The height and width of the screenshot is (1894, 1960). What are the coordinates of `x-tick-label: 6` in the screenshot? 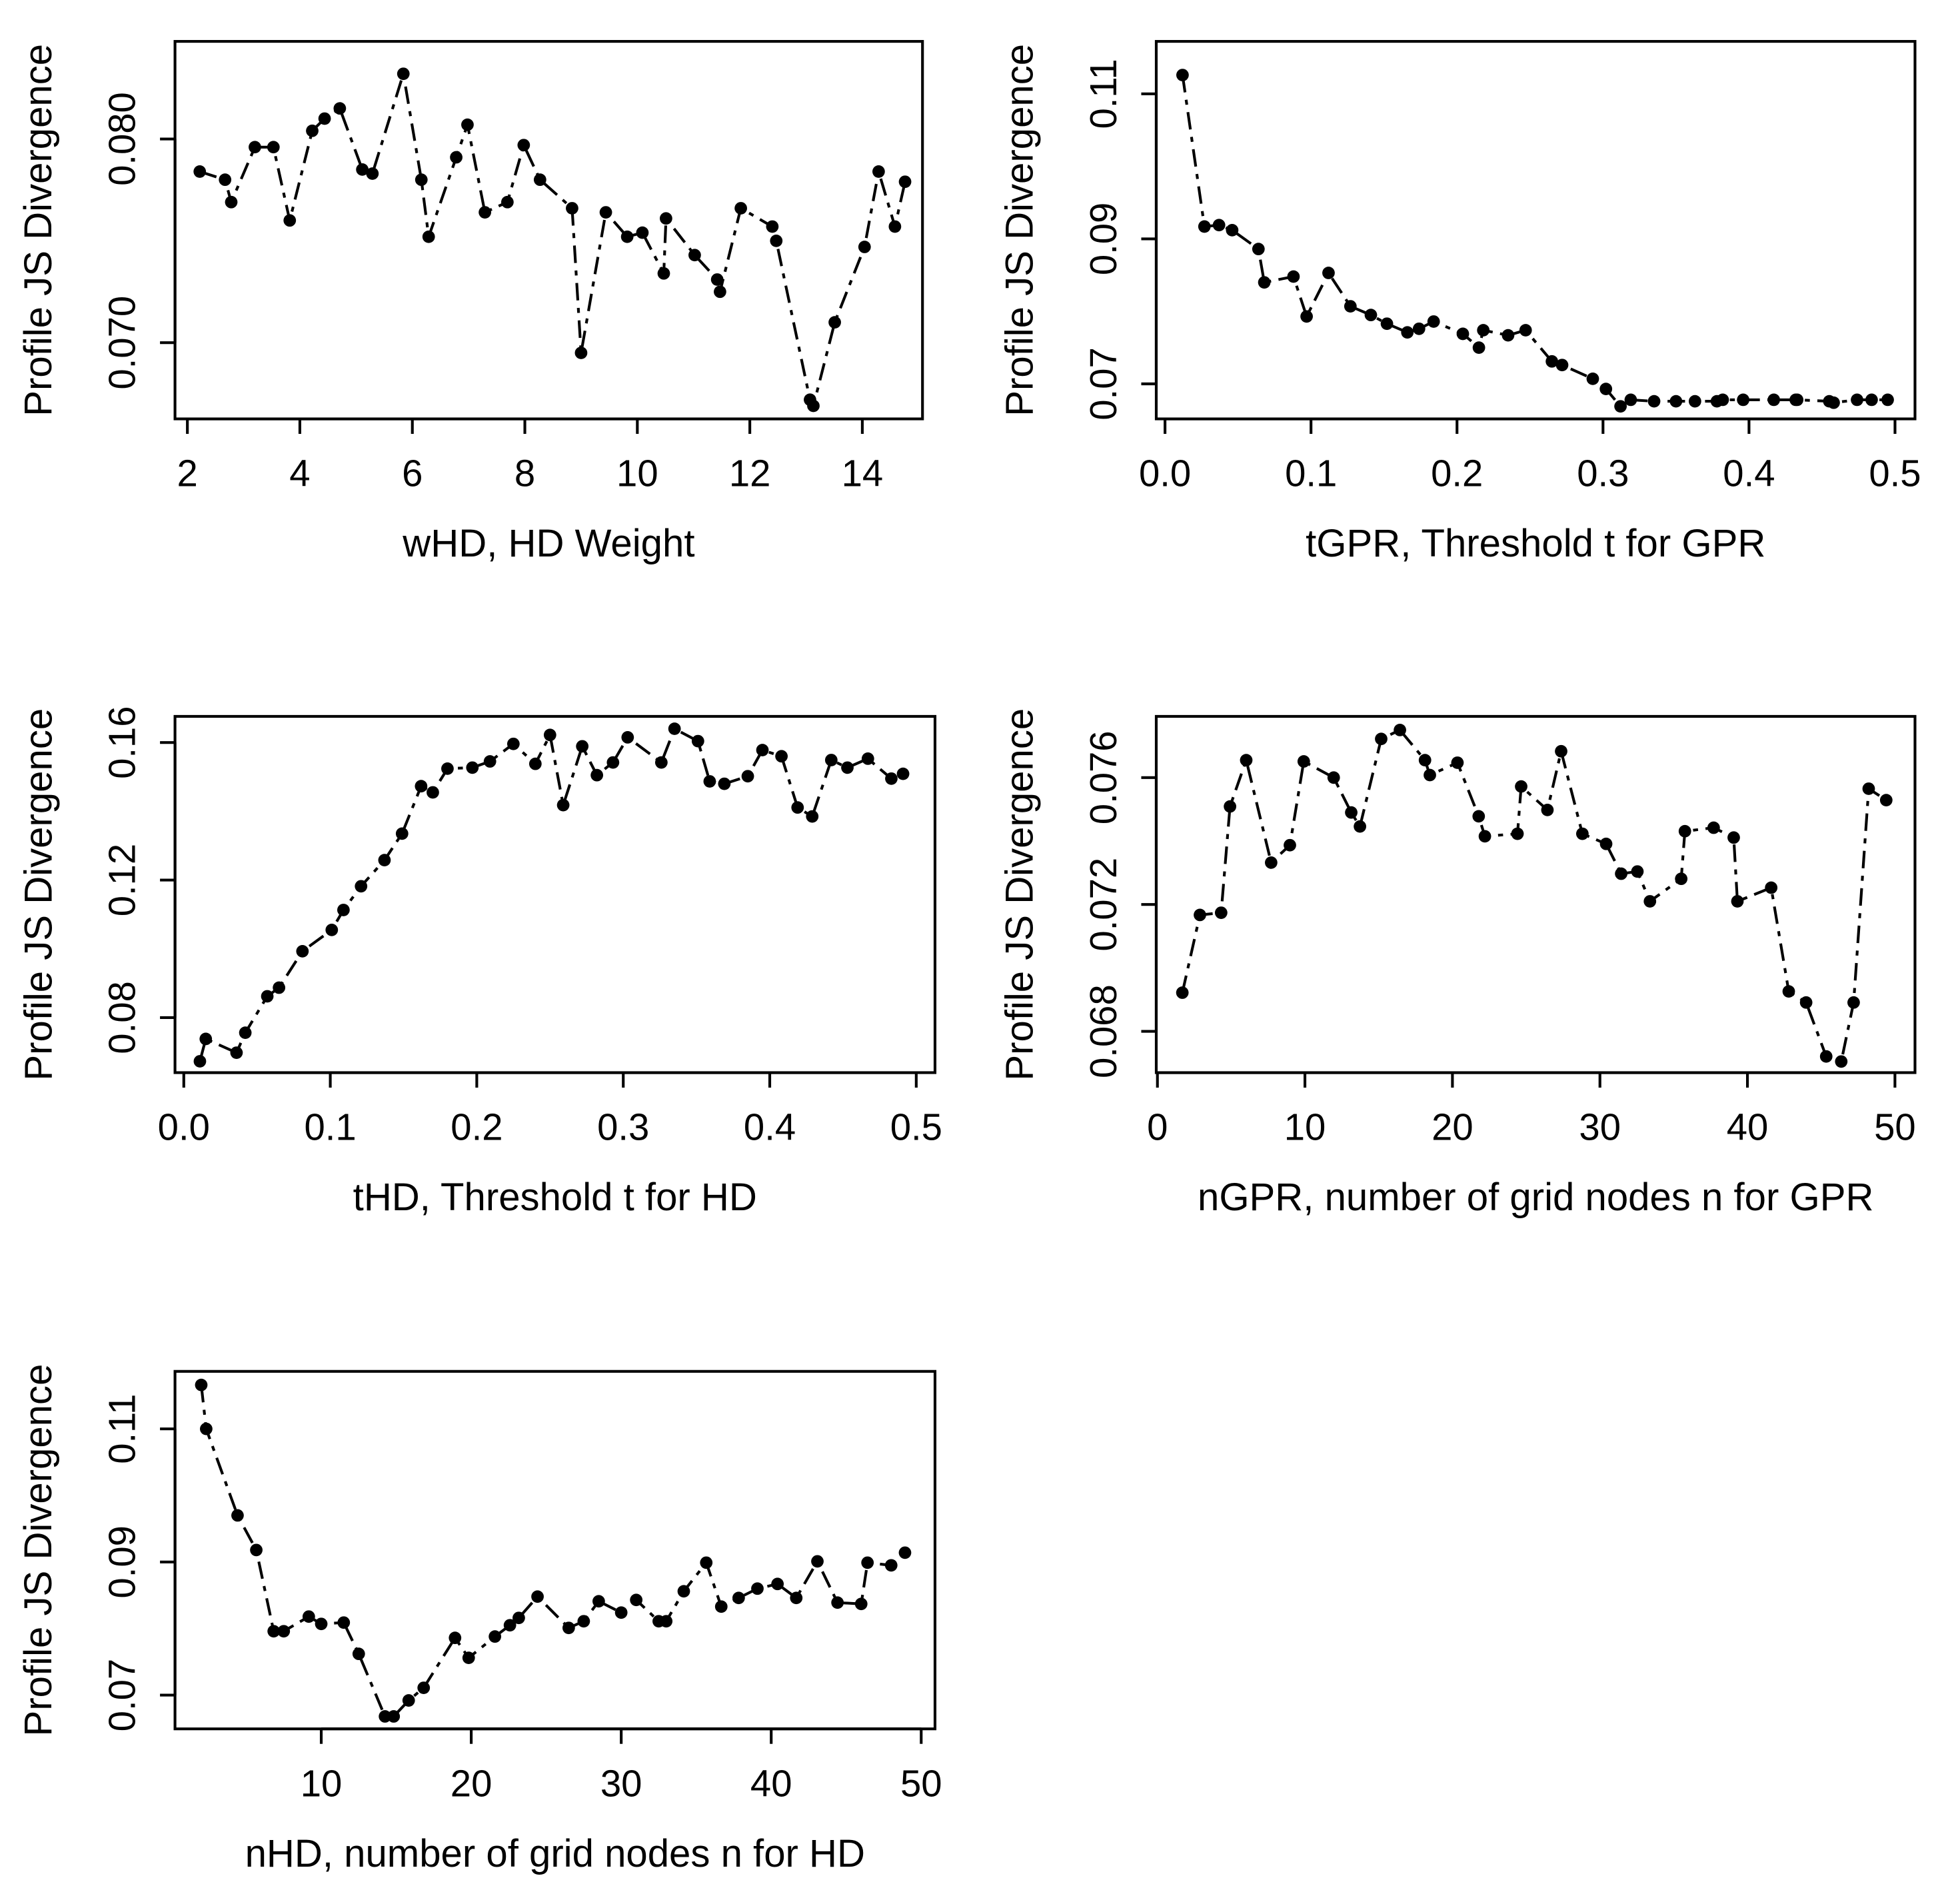 It's located at (413, 473).